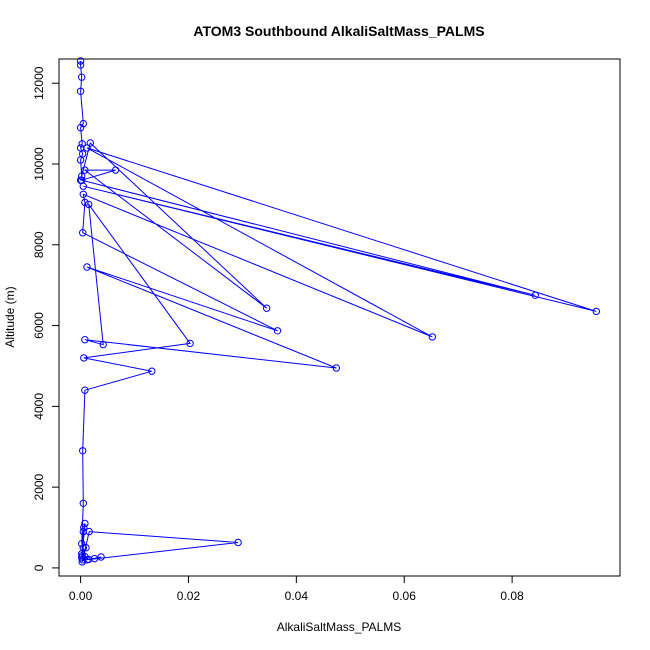 The image size is (650, 650). I want to click on y-axis: 0 2000 4000 6000 8000 10000 12000, so click(46, 318).